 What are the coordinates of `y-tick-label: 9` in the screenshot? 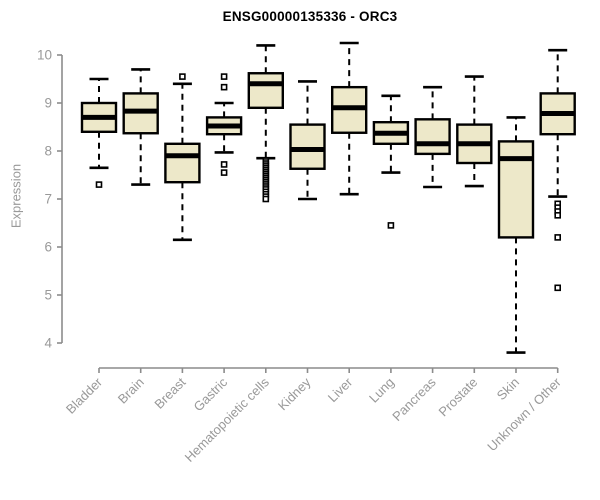 It's located at (48, 103).